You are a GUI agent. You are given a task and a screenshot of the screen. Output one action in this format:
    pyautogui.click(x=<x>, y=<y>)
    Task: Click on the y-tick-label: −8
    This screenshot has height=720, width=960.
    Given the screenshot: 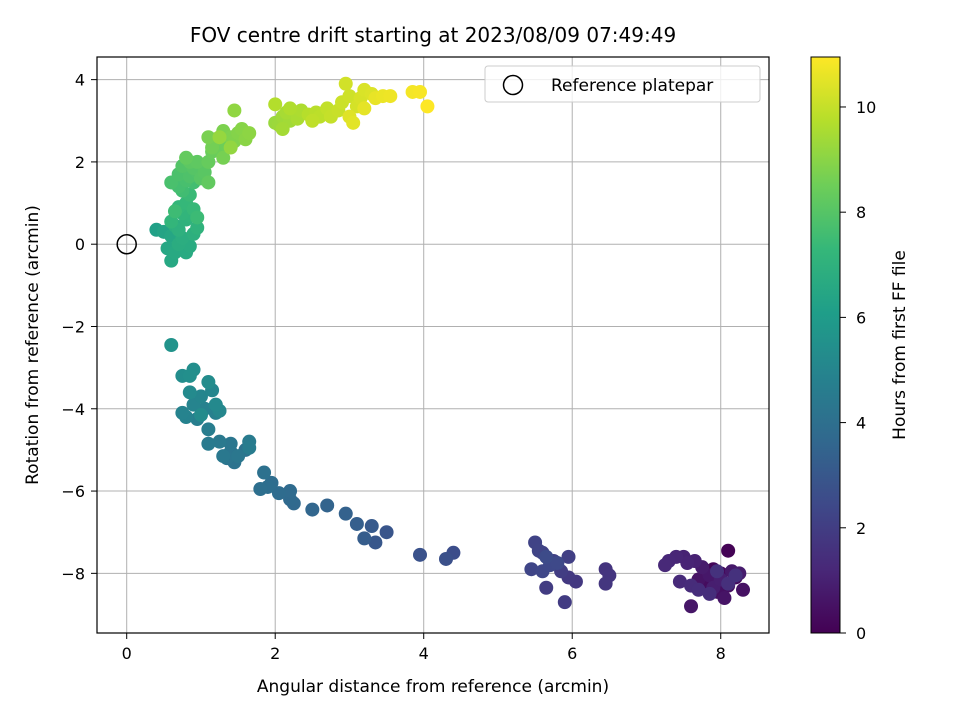 What is the action you would take?
    pyautogui.click(x=73, y=573)
    